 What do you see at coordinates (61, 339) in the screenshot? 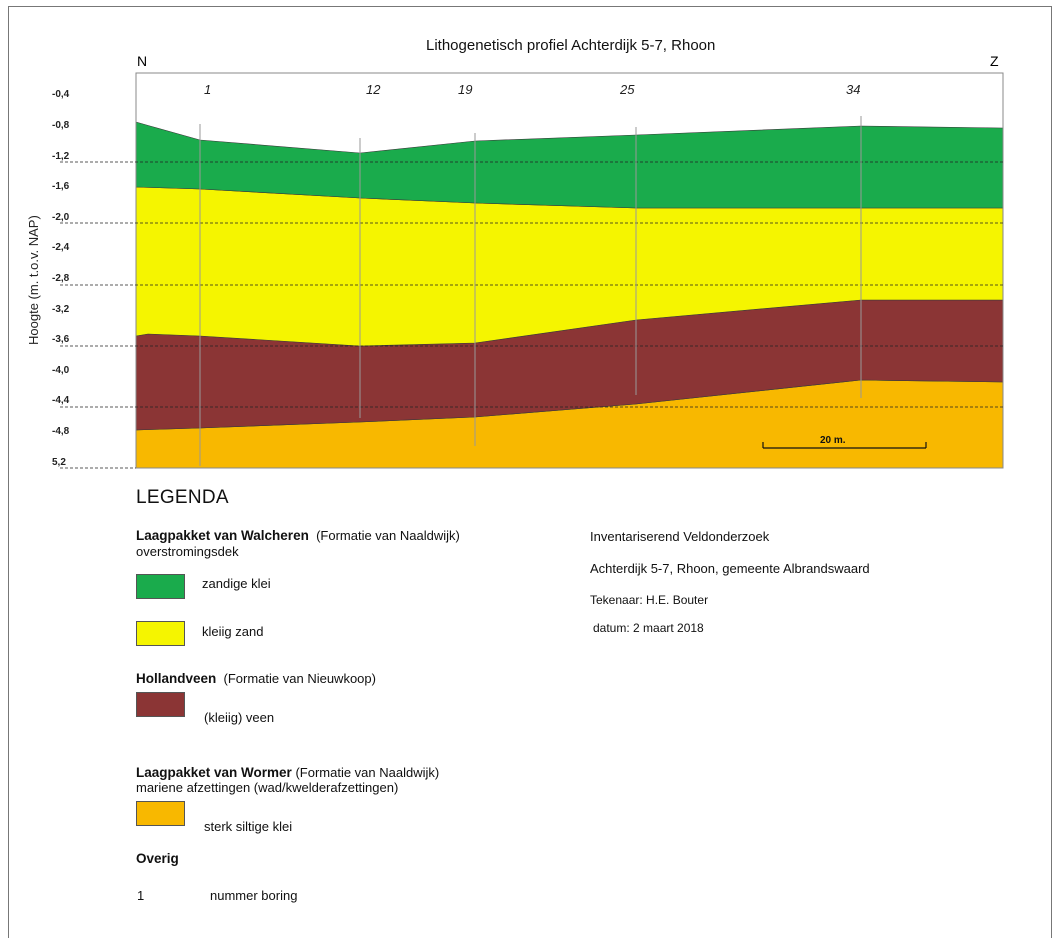
I see `y-tick-label: -3,6` at bounding box center [61, 339].